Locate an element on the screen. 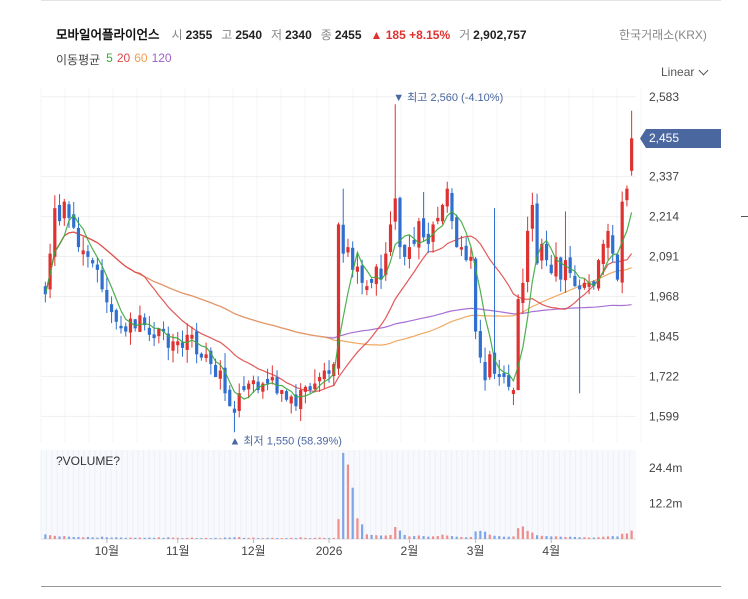  ma-legend-item-20: 20 is located at coordinates (123, 58).